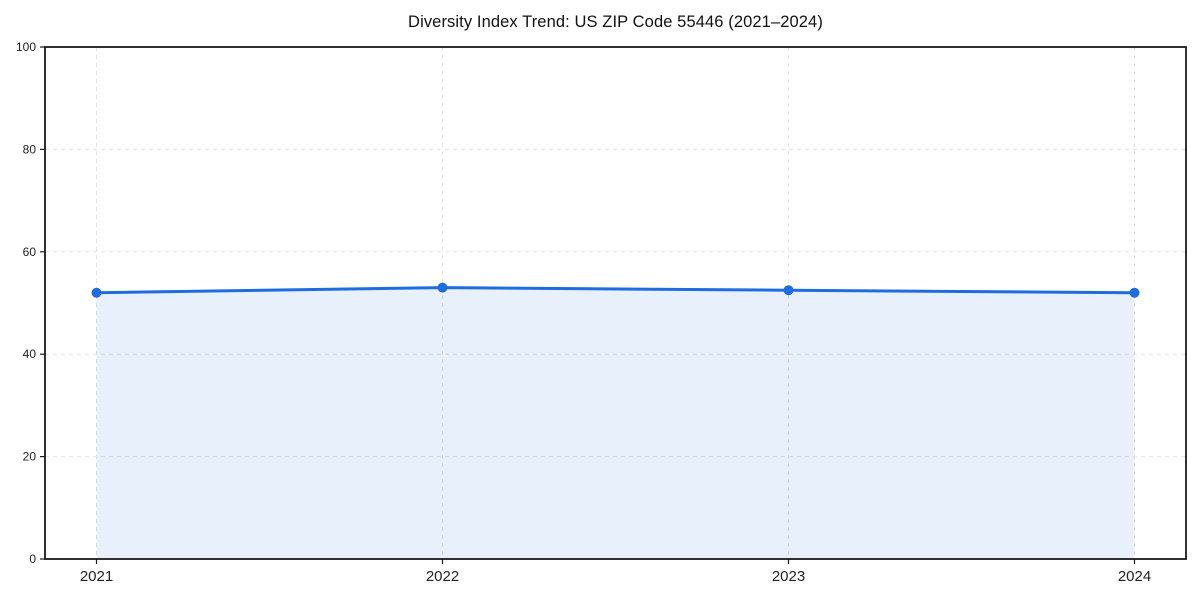  Describe the element at coordinates (26, 47) in the screenshot. I see `y-tick-label: 100` at that location.